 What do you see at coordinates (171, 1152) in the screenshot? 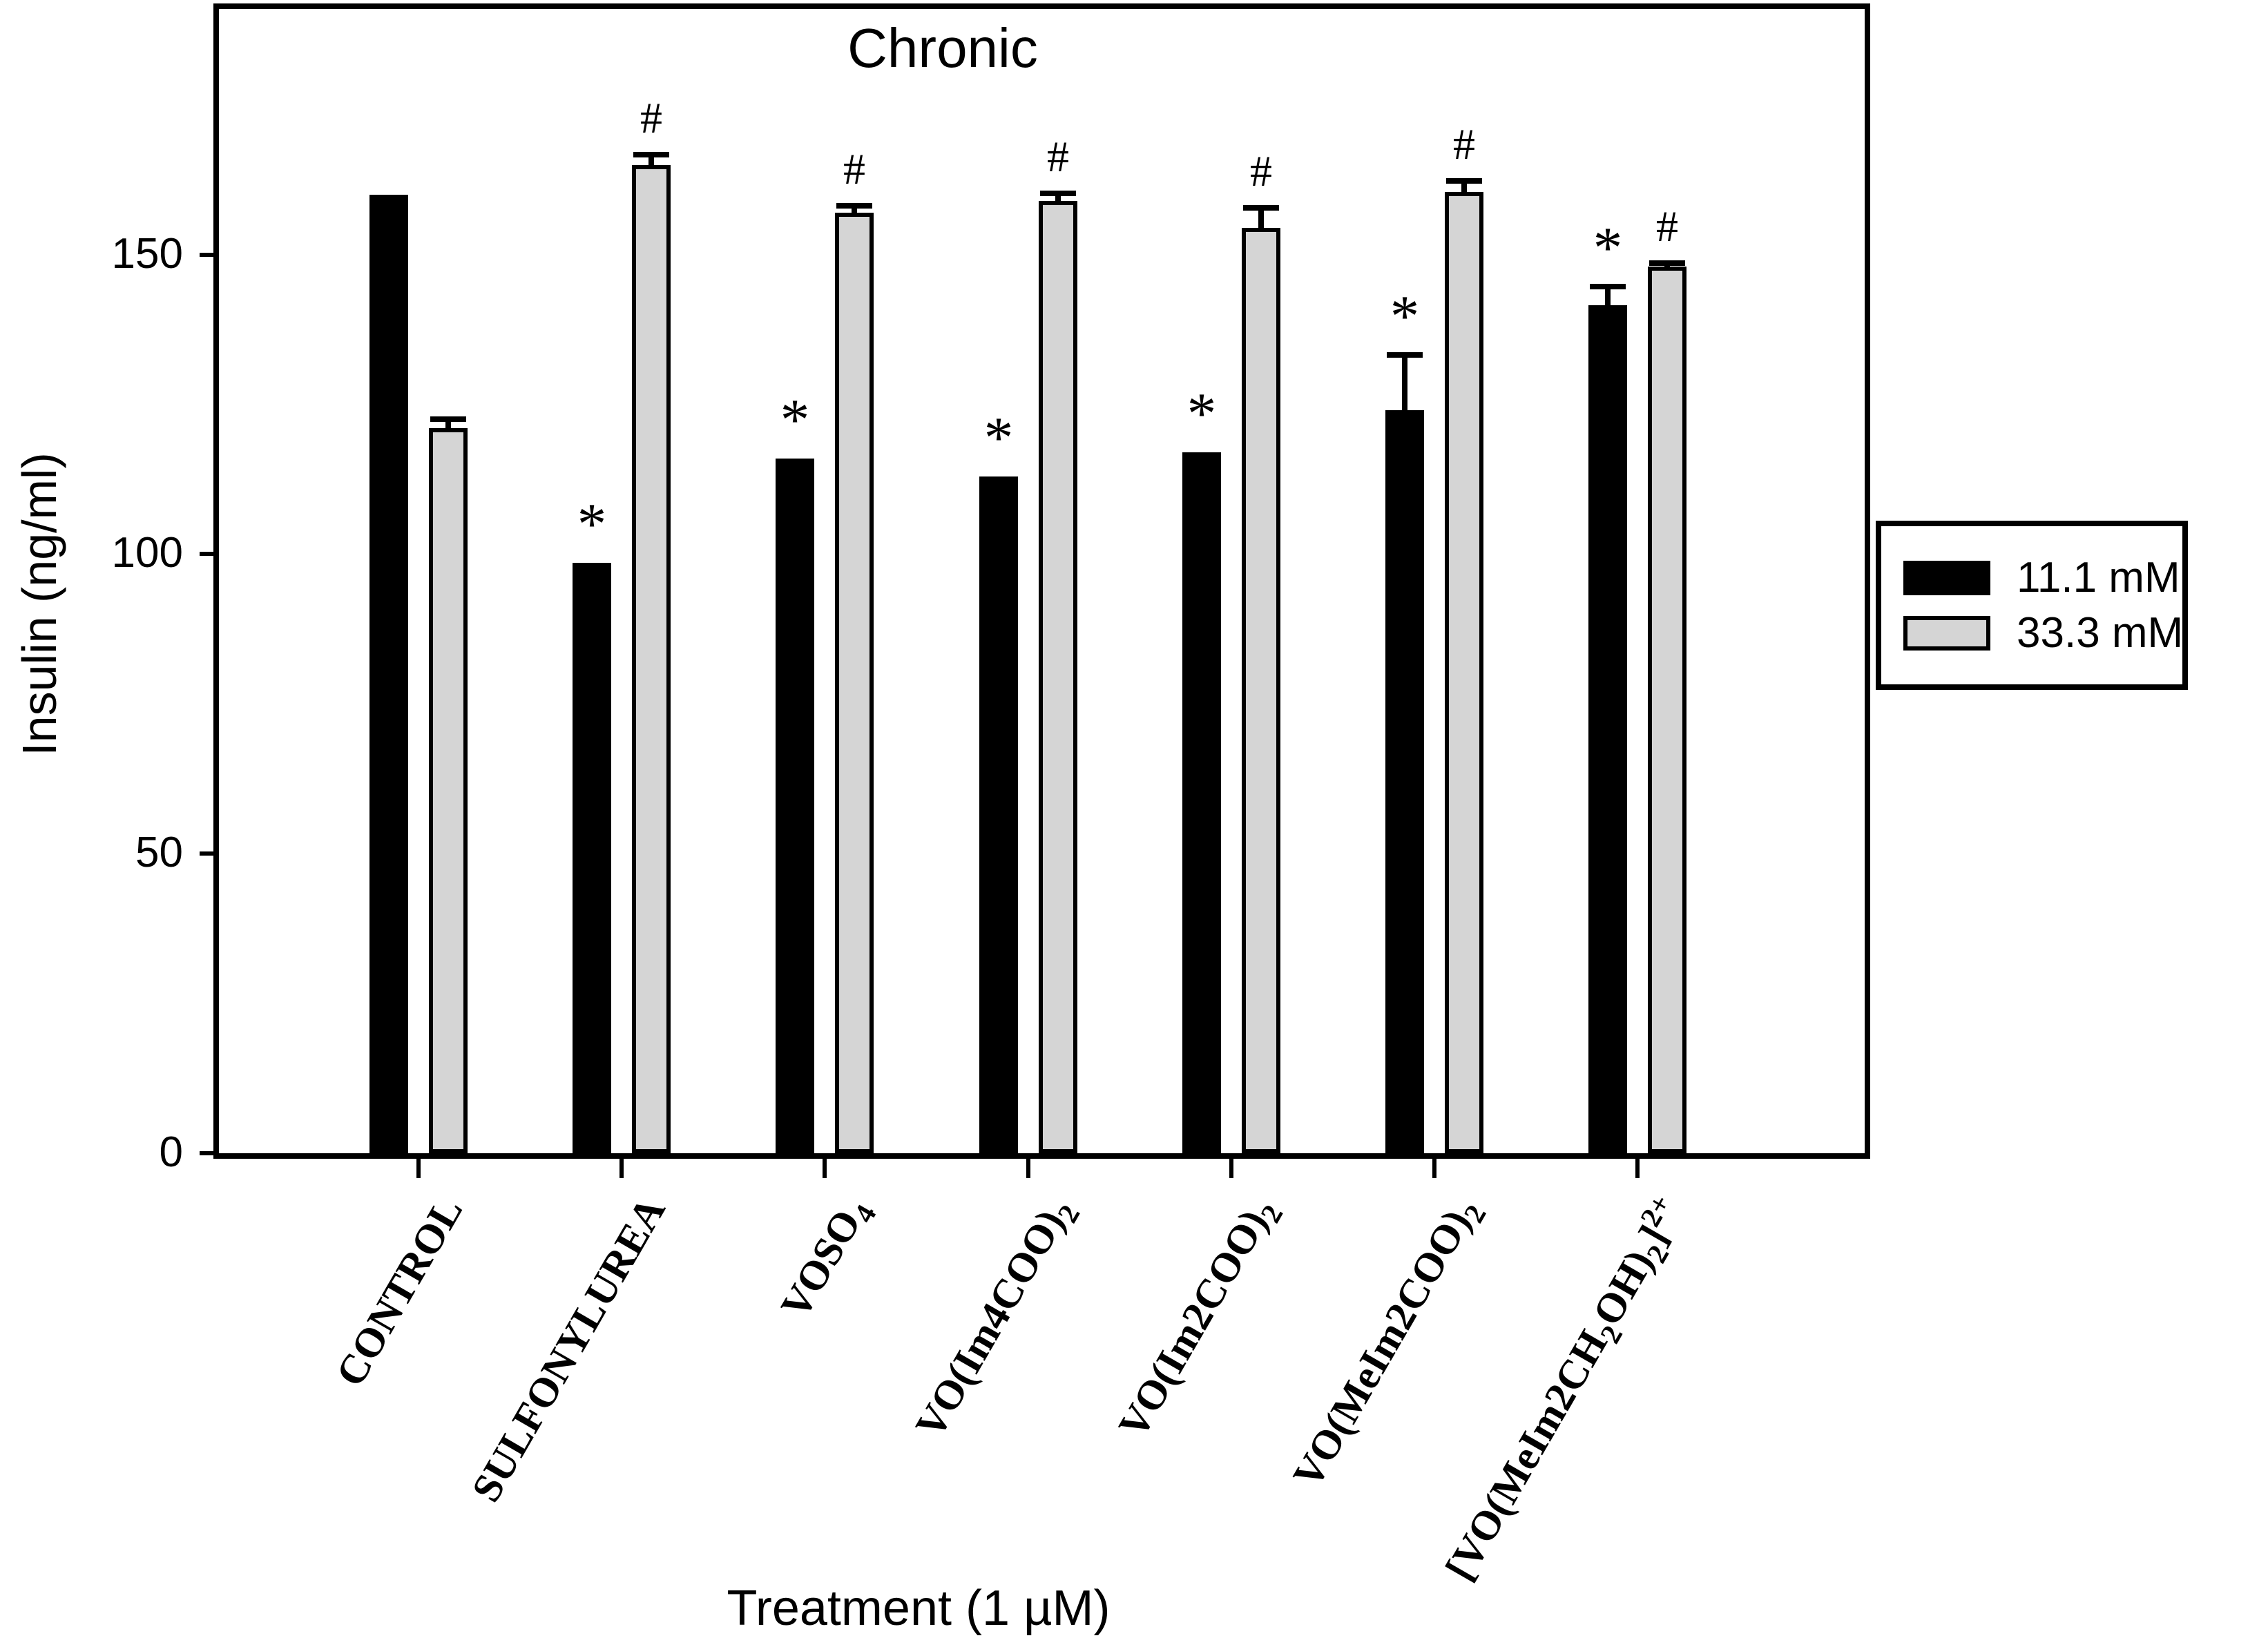
I see `y-tick-label: 0` at bounding box center [171, 1152].